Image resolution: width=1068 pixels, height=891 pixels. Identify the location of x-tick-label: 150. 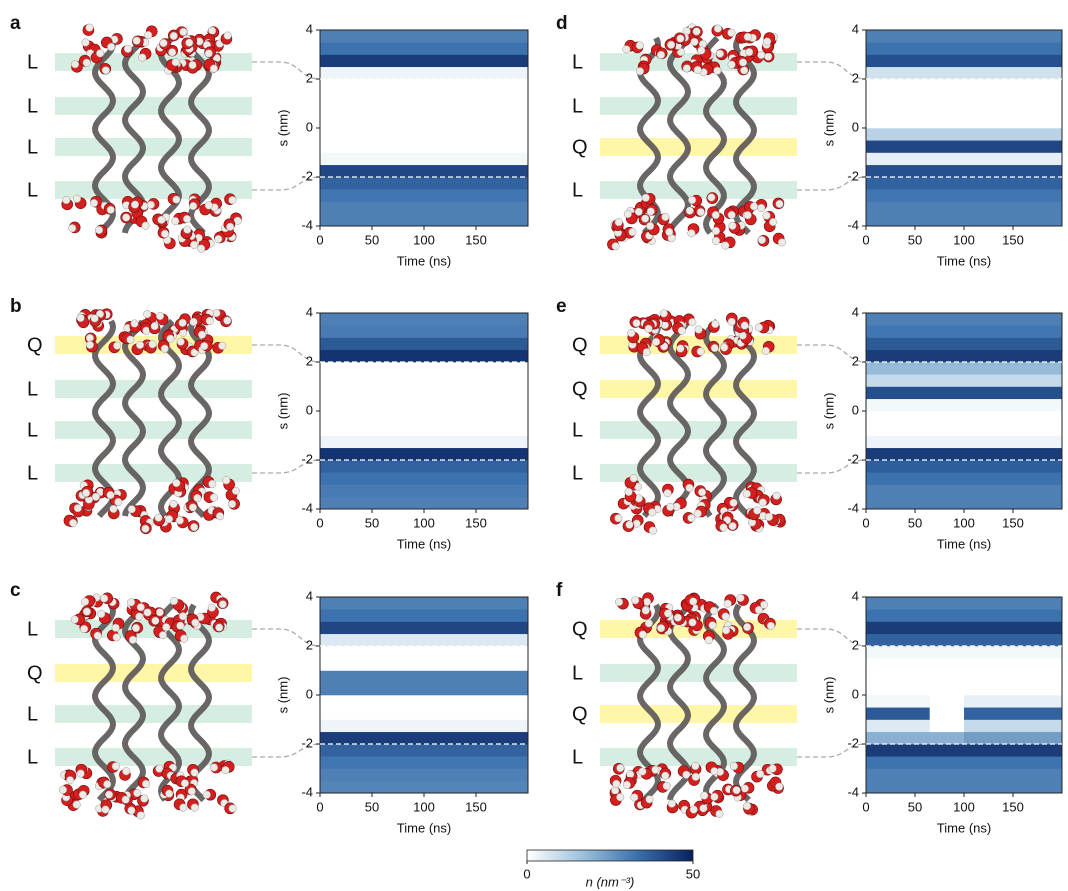
(1013, 522).